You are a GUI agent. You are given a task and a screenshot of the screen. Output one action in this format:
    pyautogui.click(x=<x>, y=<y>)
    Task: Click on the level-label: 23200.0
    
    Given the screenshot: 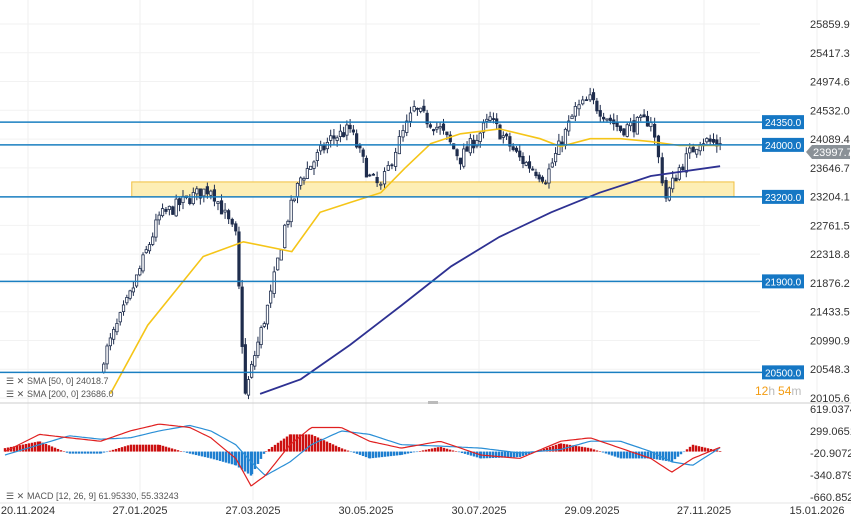 What is the action you would take?
    pyautogui.click(x=783, y=198)
    